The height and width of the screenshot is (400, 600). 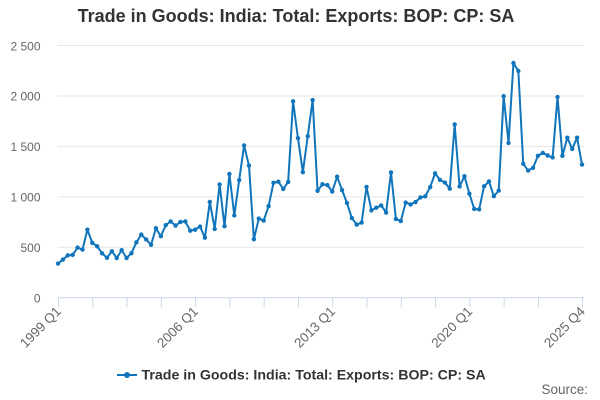 I want to click on svg-text: 1 500, so click(x=25, y=147).